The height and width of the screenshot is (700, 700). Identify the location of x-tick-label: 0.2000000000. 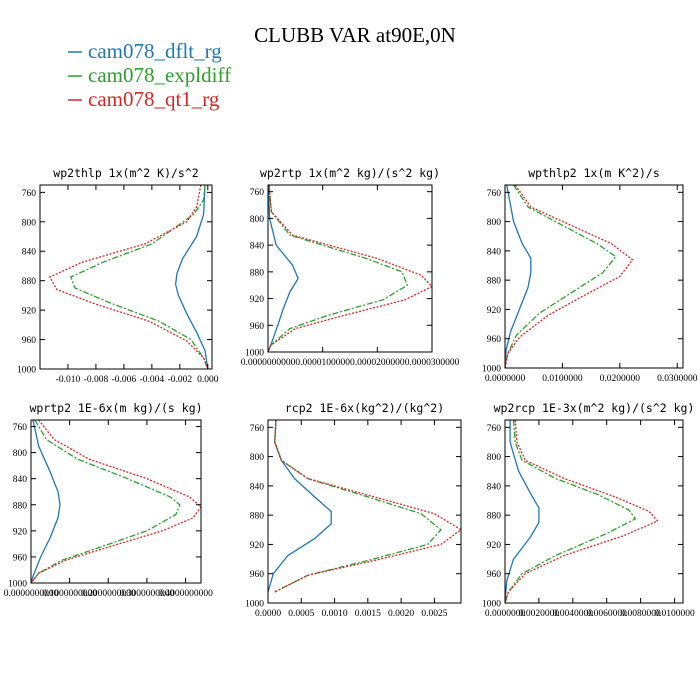
(108, 594).